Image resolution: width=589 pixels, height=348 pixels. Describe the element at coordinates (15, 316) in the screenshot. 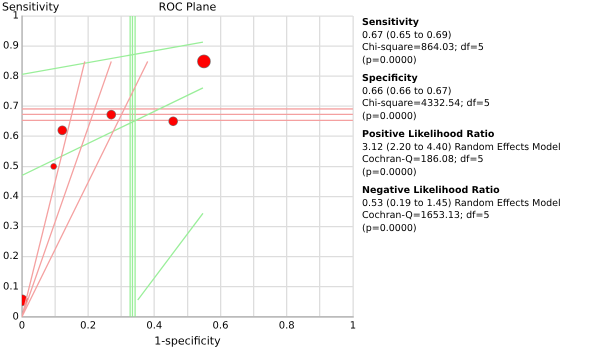

I see `y-tick-label: 0` at that location.